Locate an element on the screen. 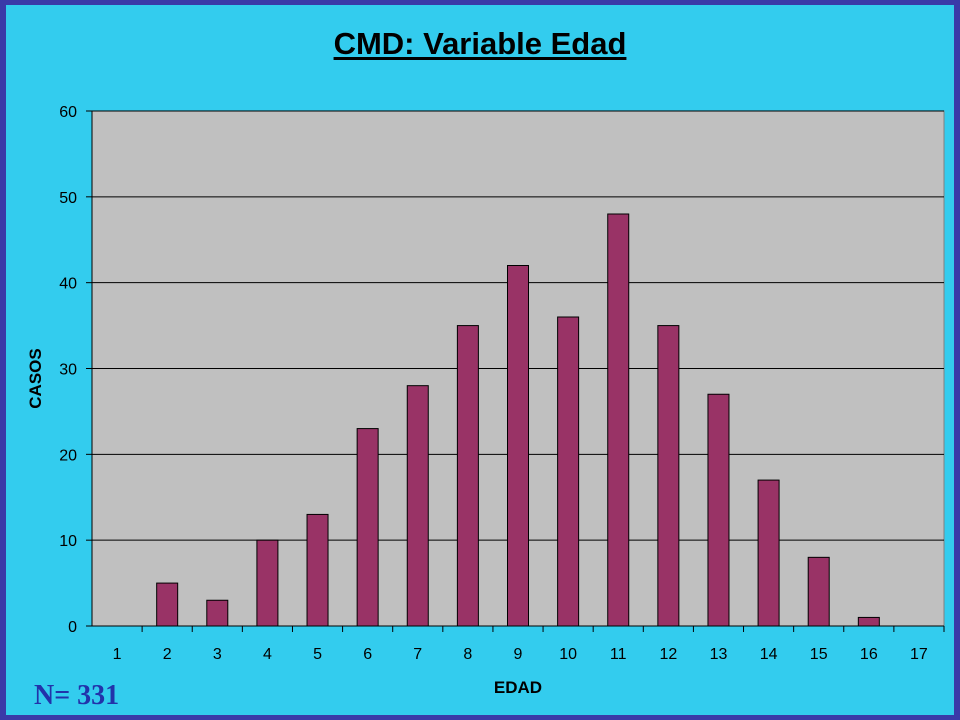  x-tick-label: 5 is located at coordinates (317, 654).